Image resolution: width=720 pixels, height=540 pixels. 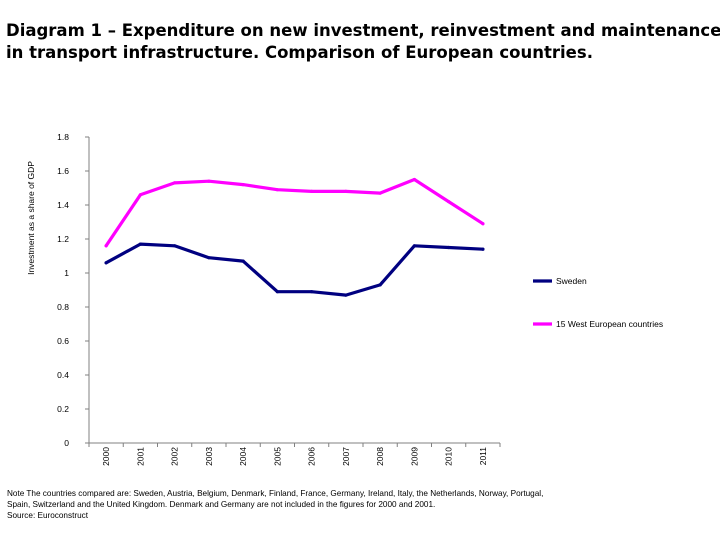 What do you see at coordinates (243, 456) in the screenshot?
I see `x-tick-label: 2004` at bounding box center [243, 456].